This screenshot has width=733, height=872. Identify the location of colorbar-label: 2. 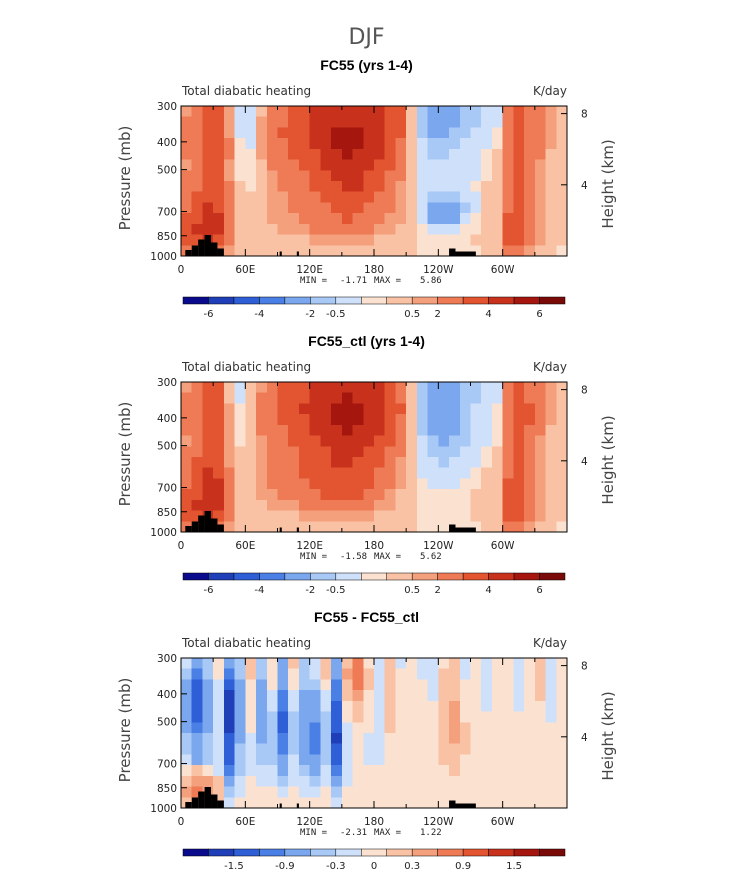
(437, 314).